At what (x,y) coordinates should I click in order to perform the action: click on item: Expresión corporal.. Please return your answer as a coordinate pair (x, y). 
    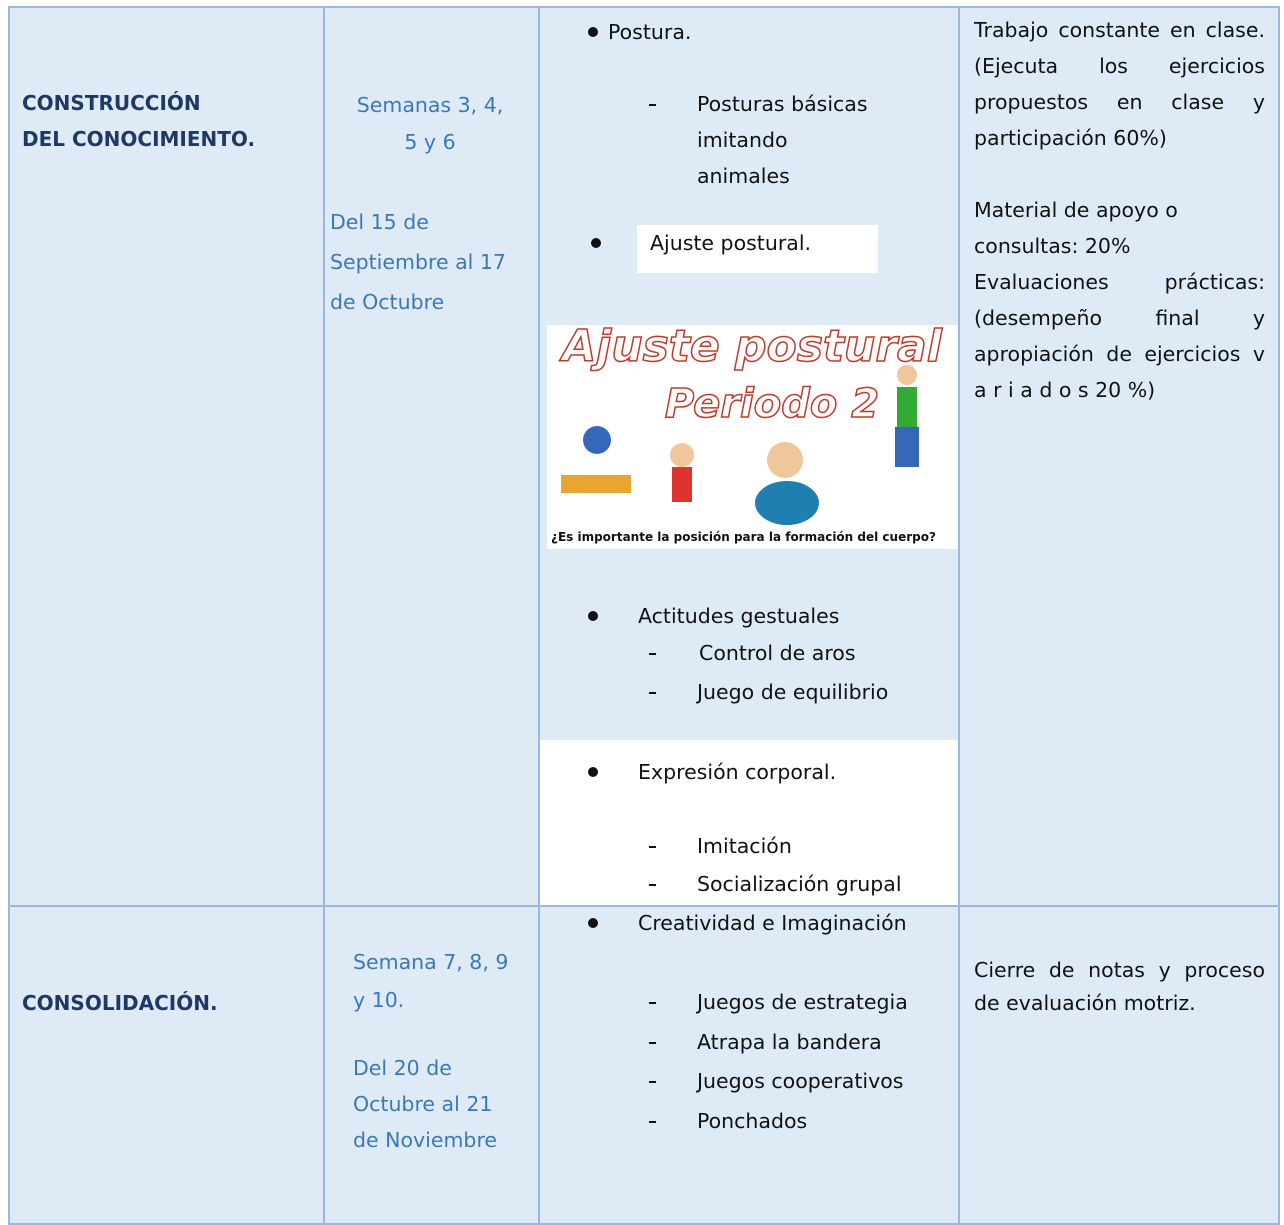
    Looking at the image, I should click on (737, 772).